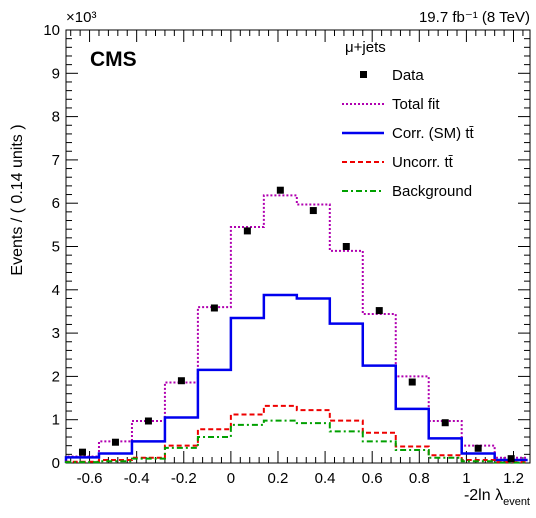 The height and width of the screenshot is (518, 536). What do you see at coordinates (433, 133) in the screenshot?
I see `legend-label: Corr. (SM) tt̄` at bounding box center [433, 133].